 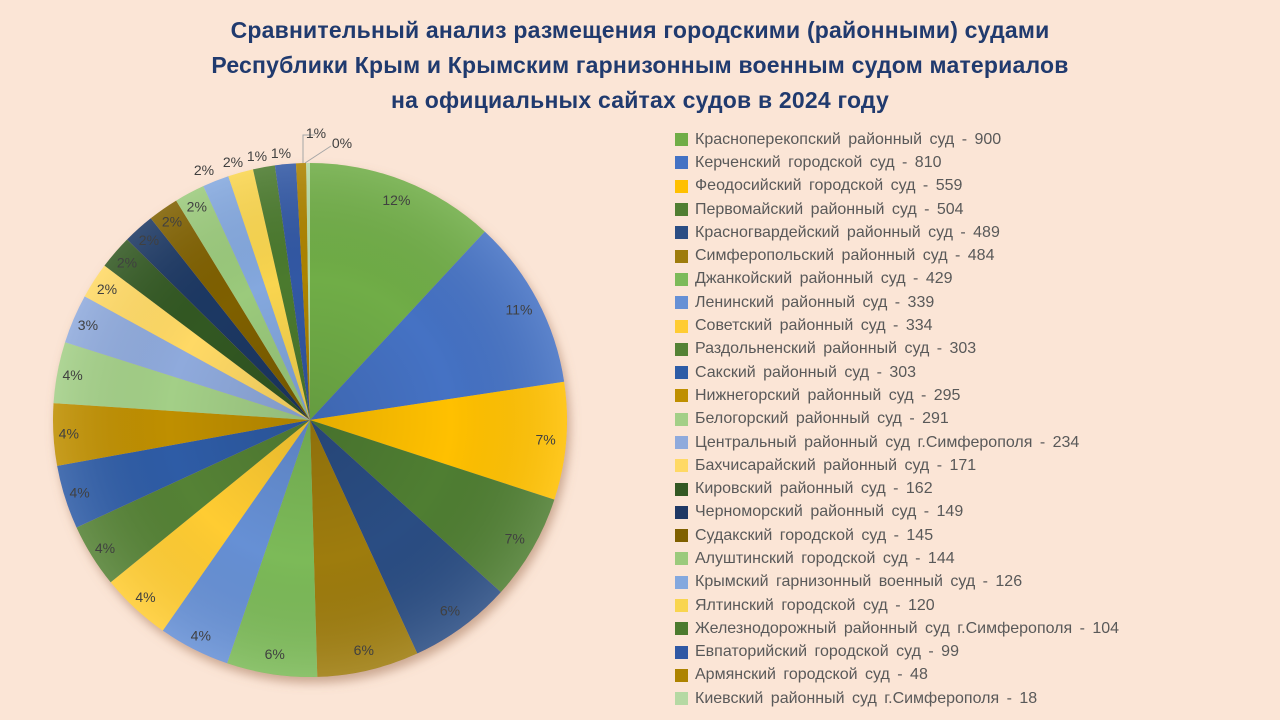 What do you see at coordinates (342, 143) in the screenshot?
I see `slice-percent-label-25: 0%` at bounding box center [342, 143].